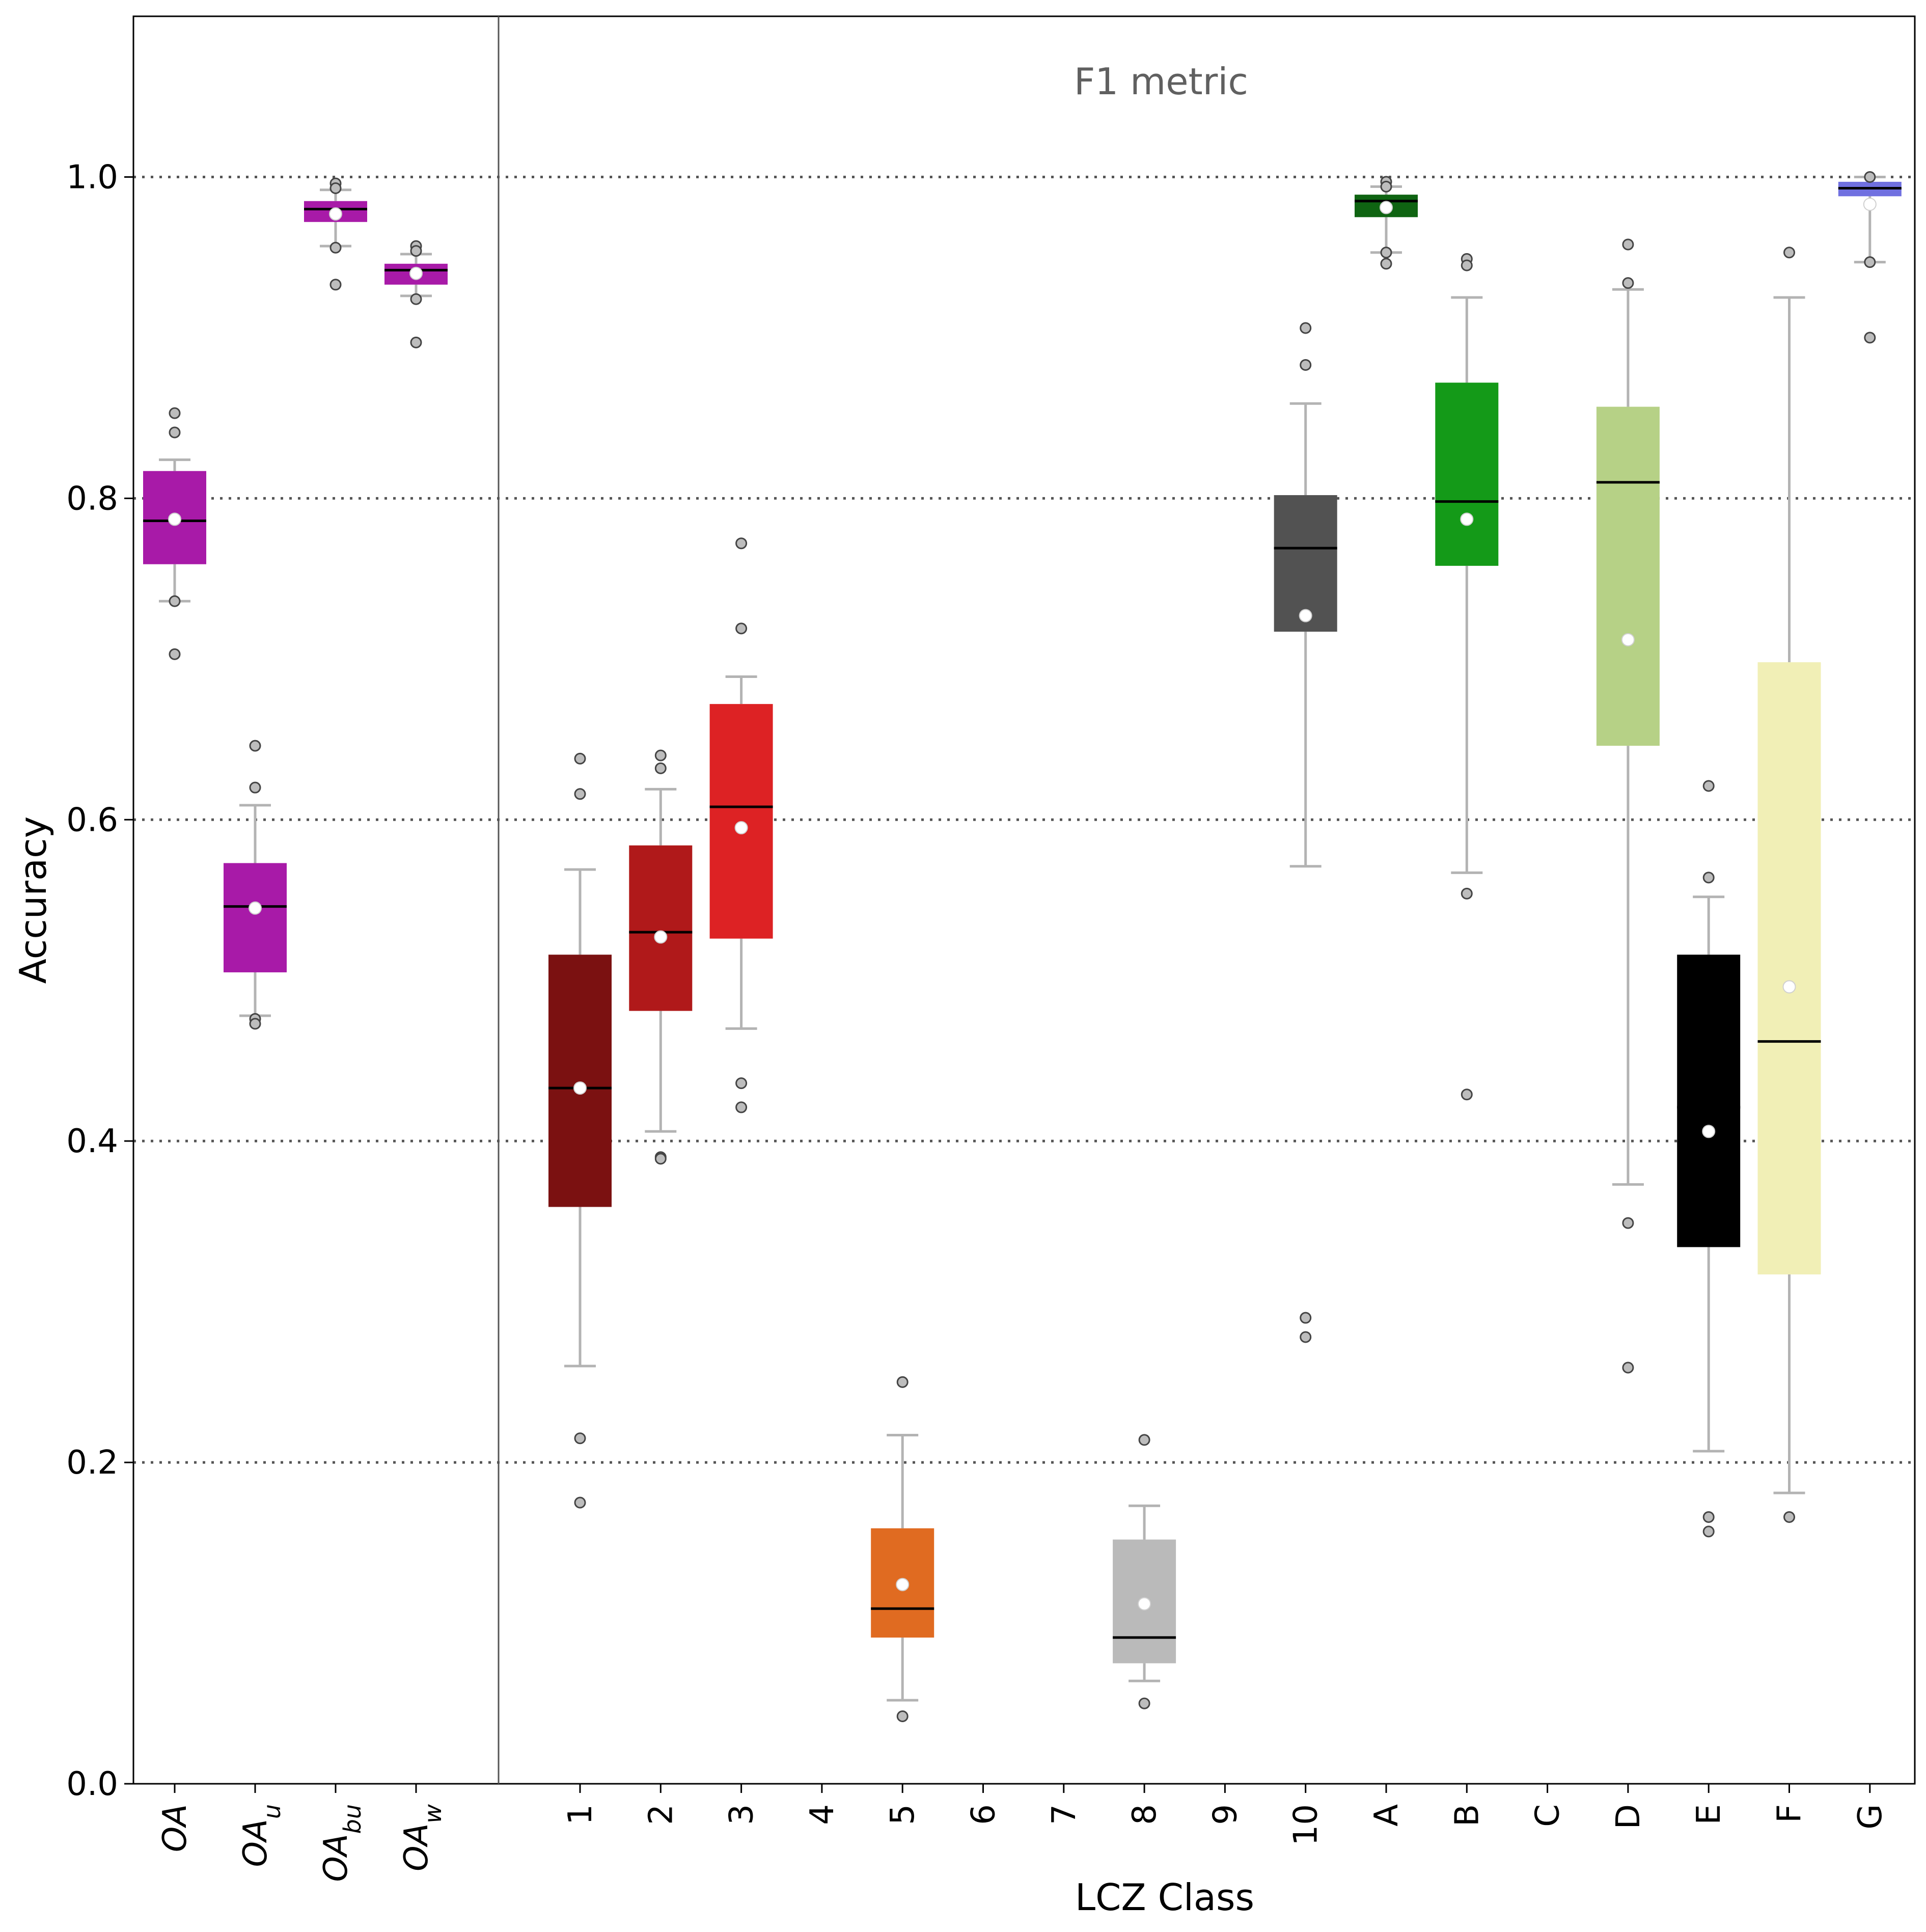 This screenshot has height=1932, width=1926. What do you see at coordinates (272, 1811) in the screenshot?
I see `x-tick-label-sub: u` at bounding box center [272, 1811].